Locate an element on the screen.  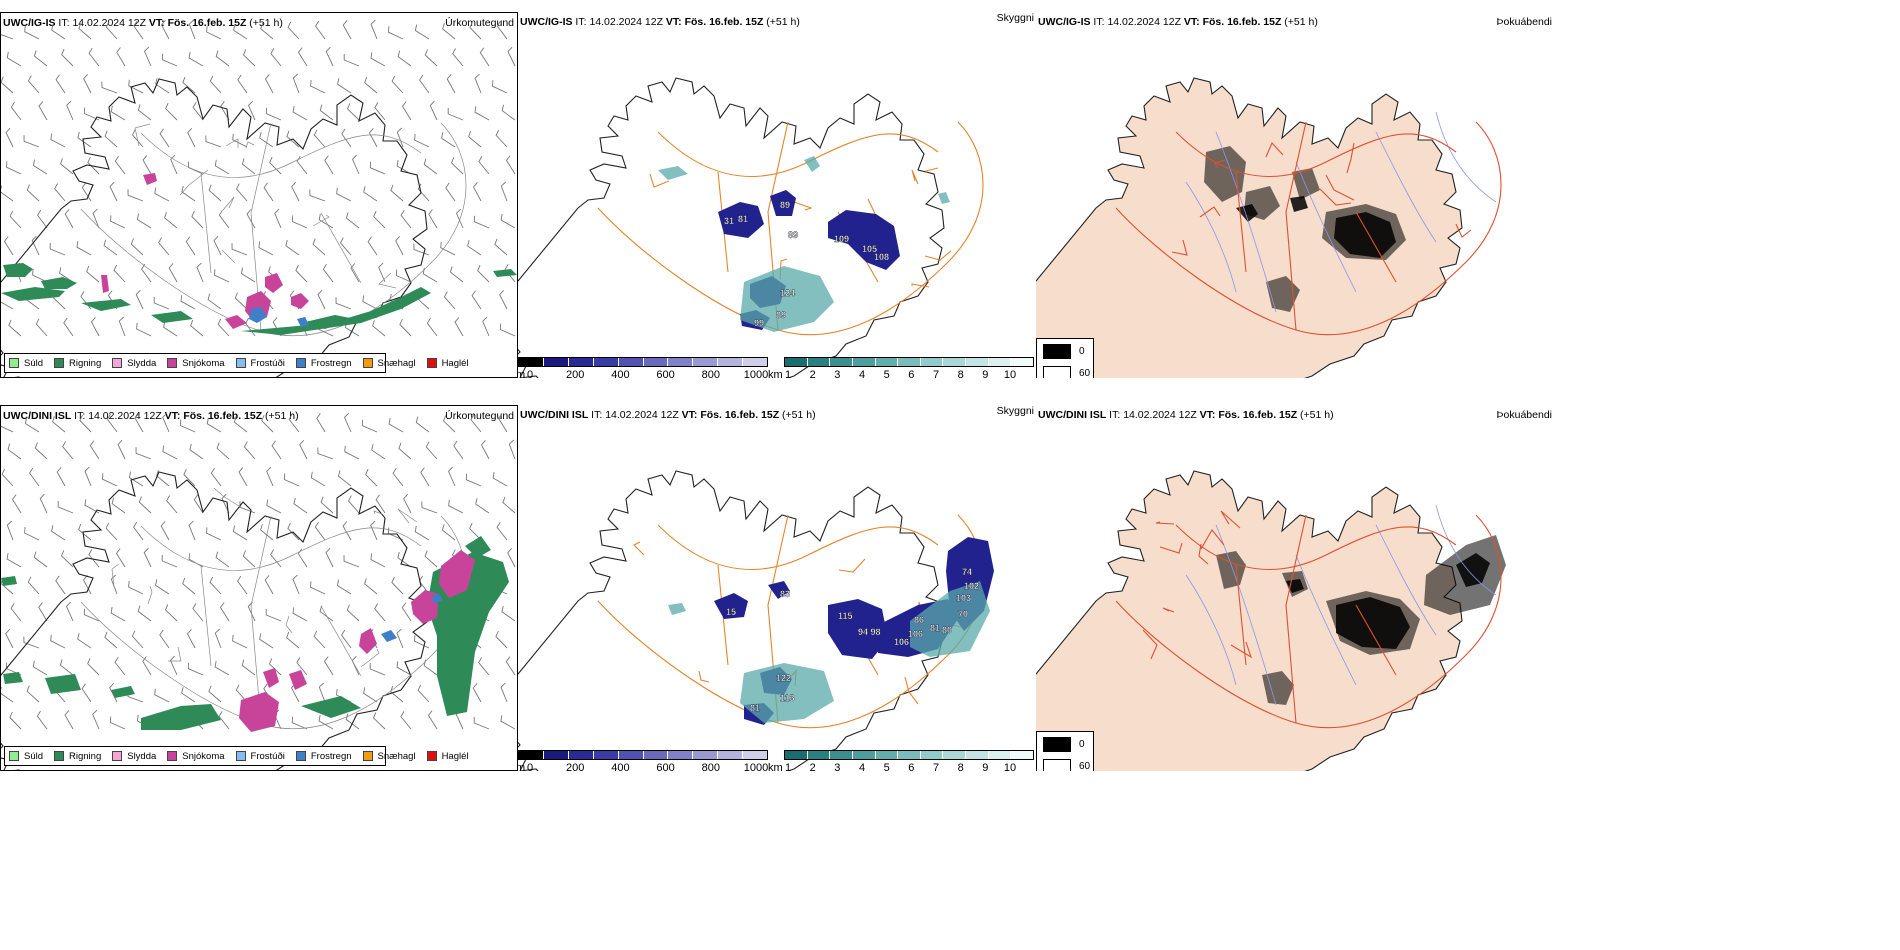
visibility-value-label: 115 is located at coordinates (845, 616).